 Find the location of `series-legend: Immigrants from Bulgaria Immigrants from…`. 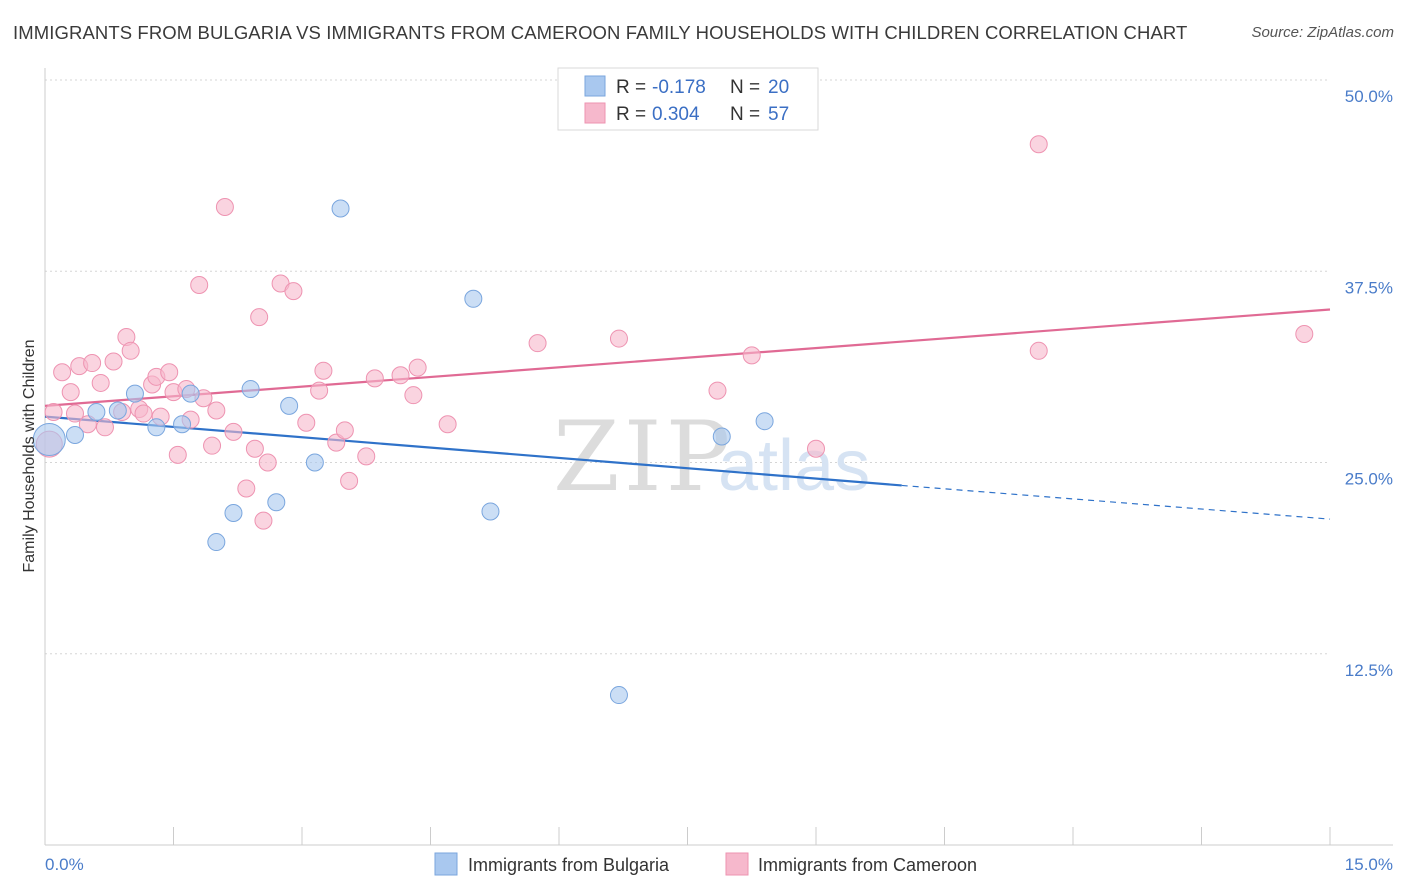

series-legend: Immigrants from Bulgaria Immigrants from… is located at coordinates (705, 864).